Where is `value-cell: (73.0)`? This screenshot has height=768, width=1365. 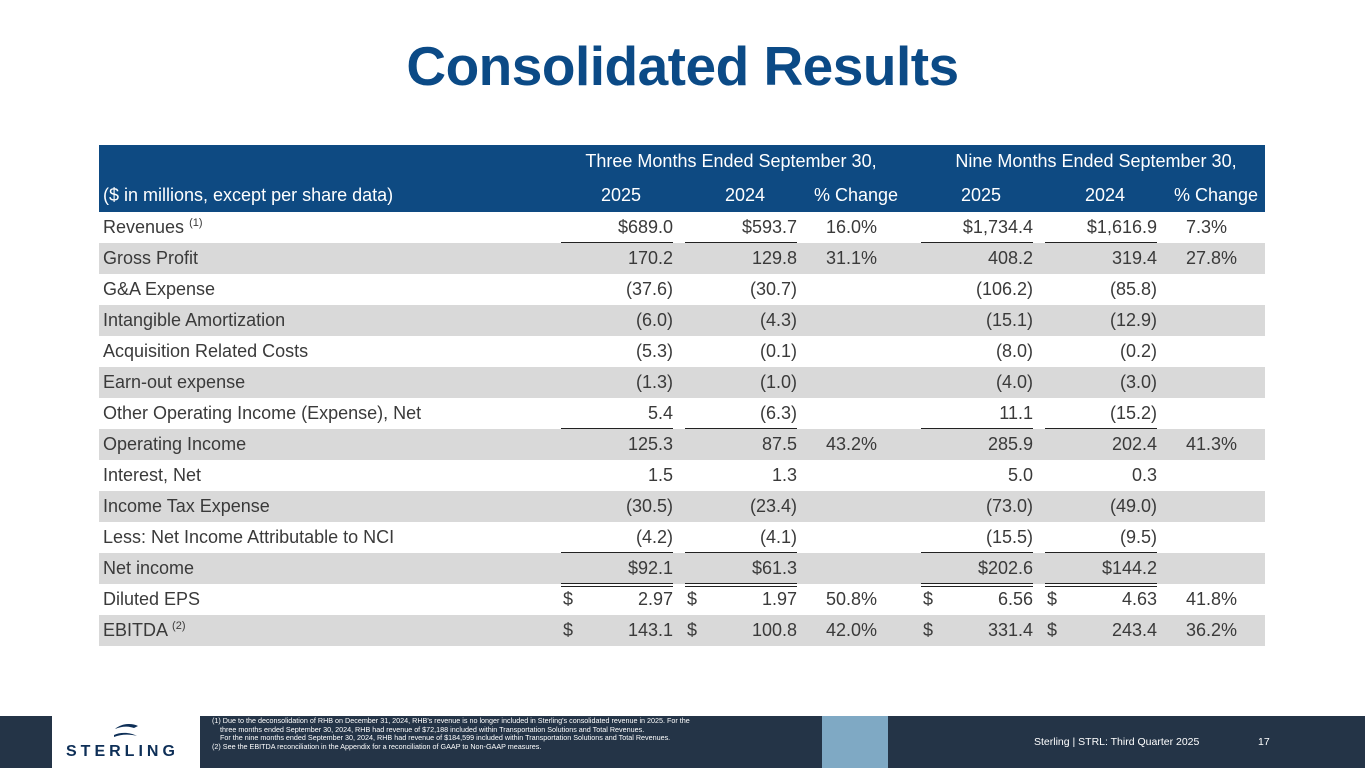
value-cell: (73.0) is located at coordinates (1009, 506).